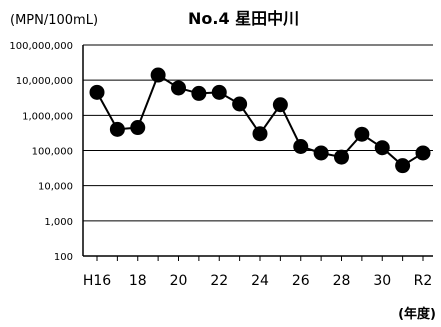 This screenshot has height=327, width=441. I want to click on y-tick-label: 100, so click(63, 257).